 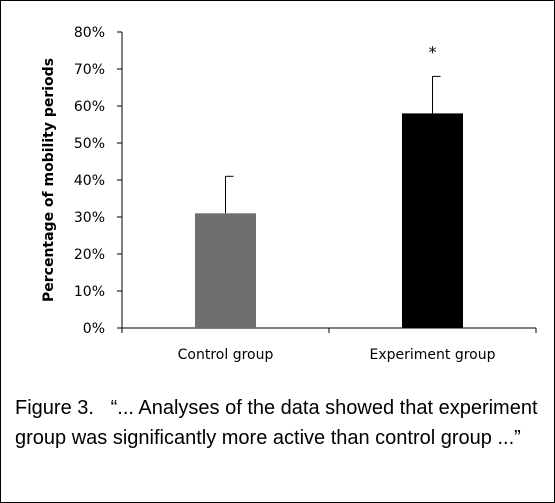 I want to click on y-tick-label: 80%, so click(x=89, y=33).